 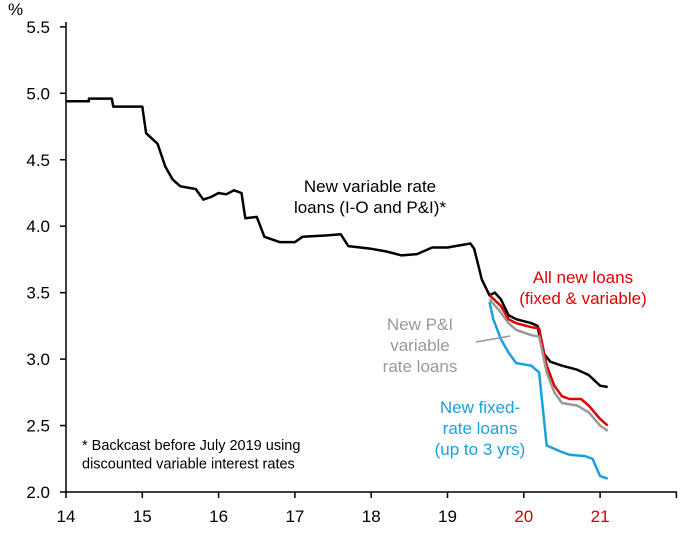 I want to click on y-tick-label: 2.0, so click(x=38, y=492).